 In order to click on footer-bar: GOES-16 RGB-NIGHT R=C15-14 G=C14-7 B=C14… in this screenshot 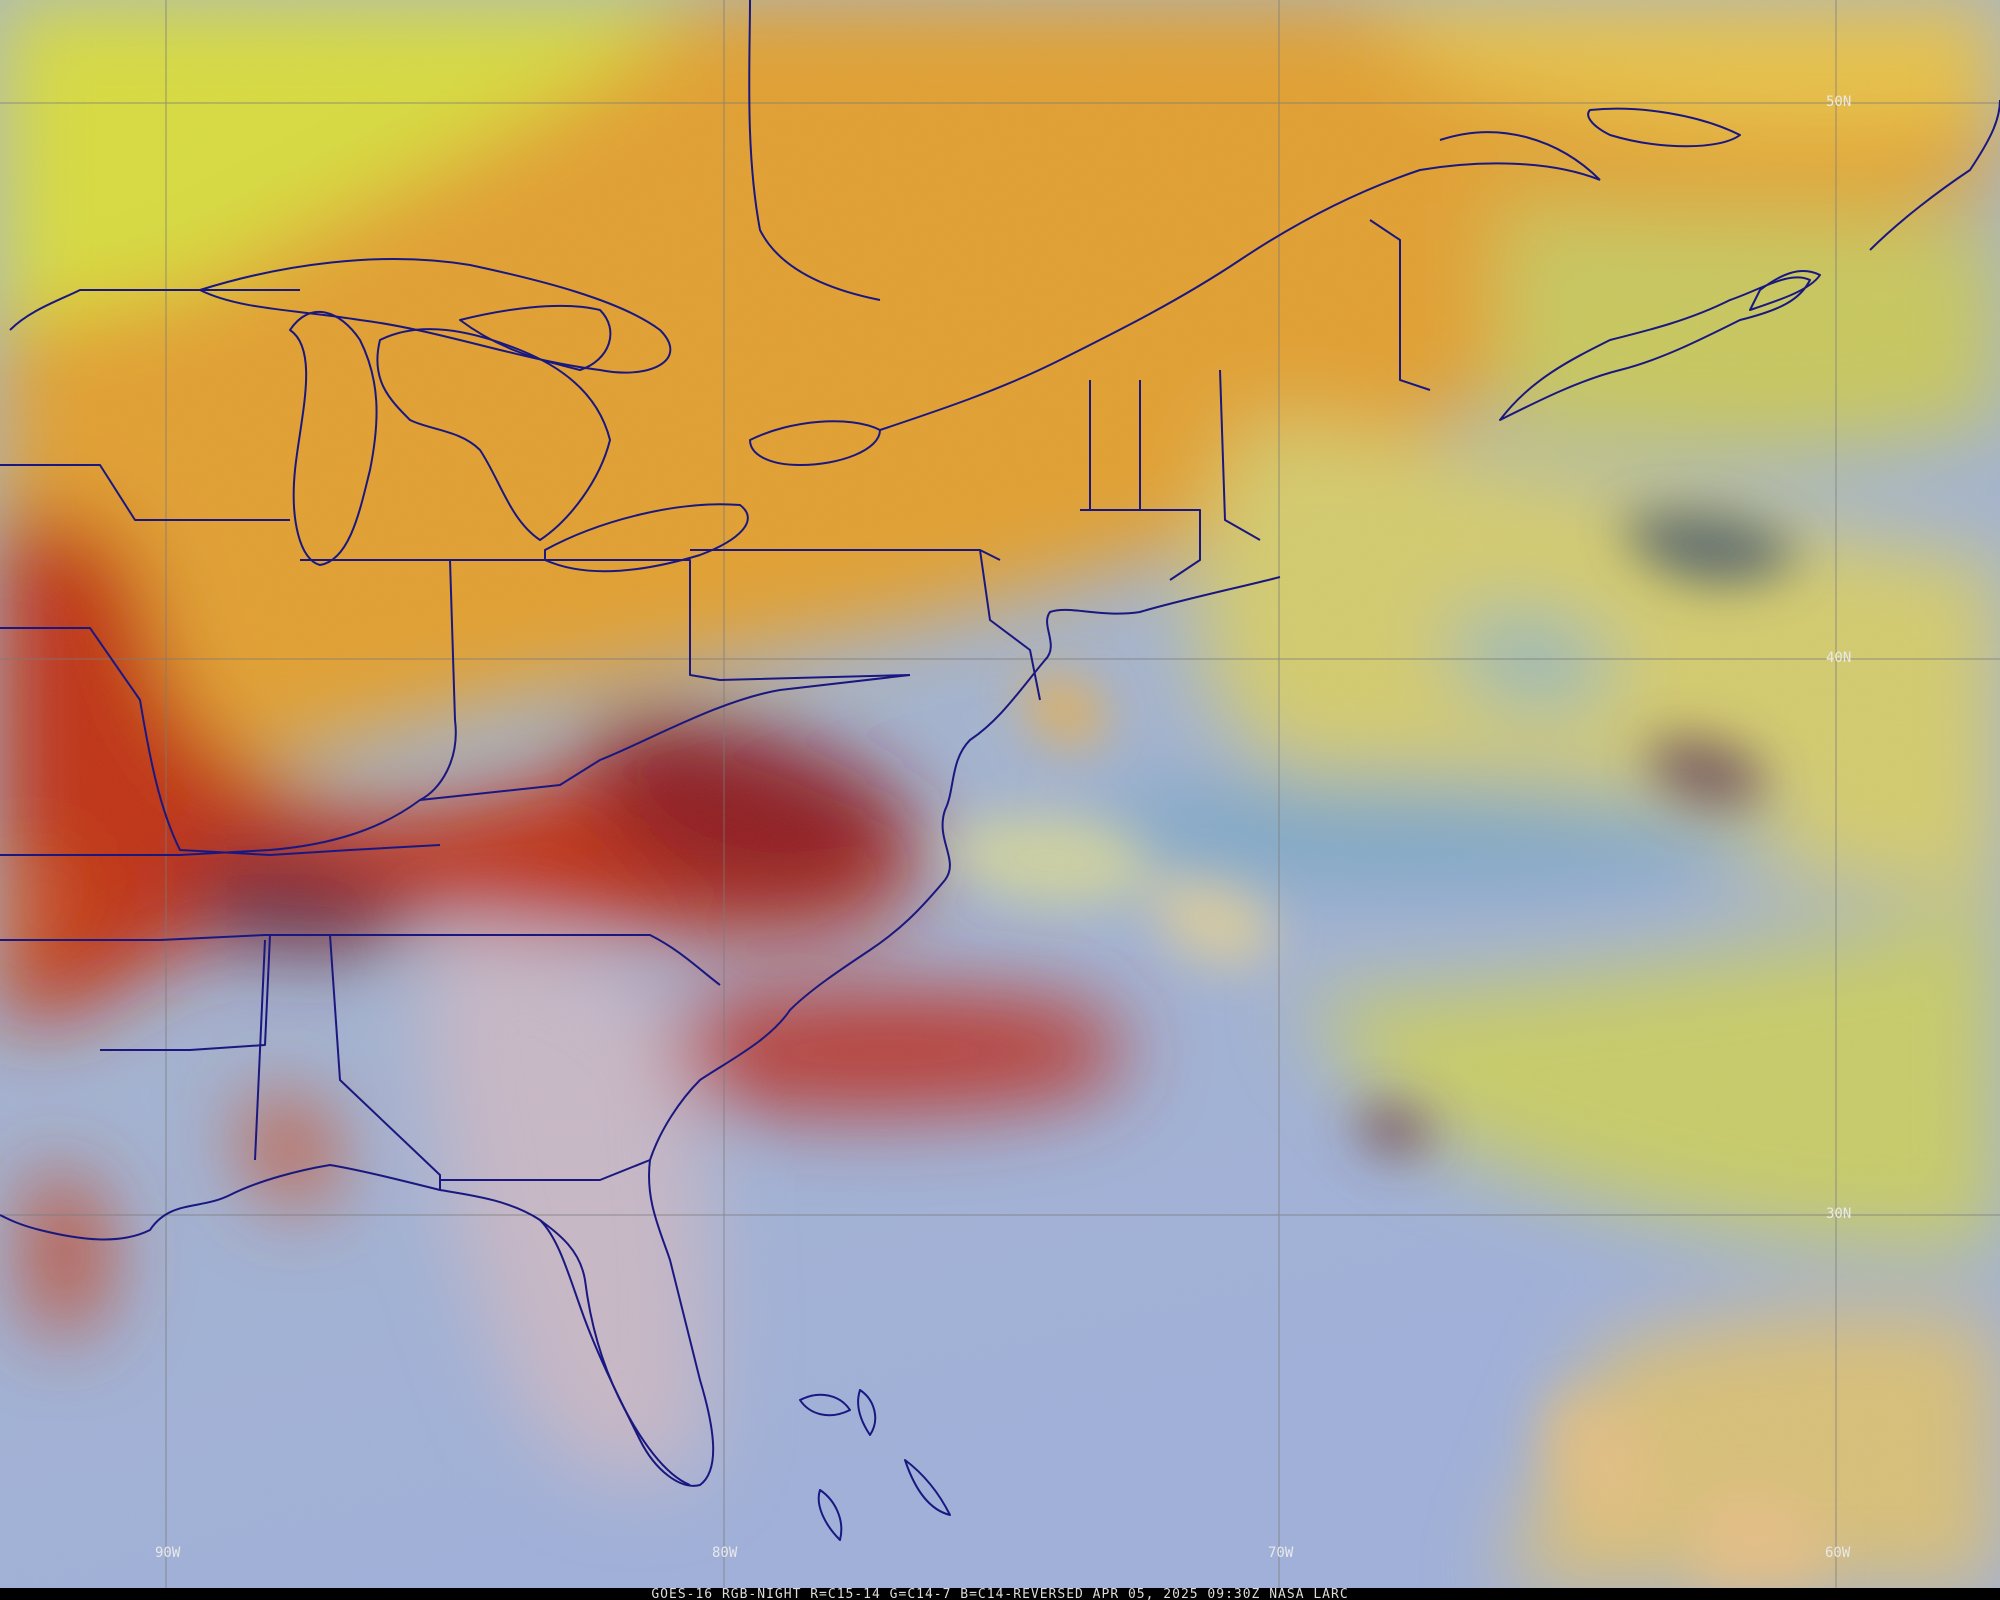, I will do `click(1000, 1593)`.